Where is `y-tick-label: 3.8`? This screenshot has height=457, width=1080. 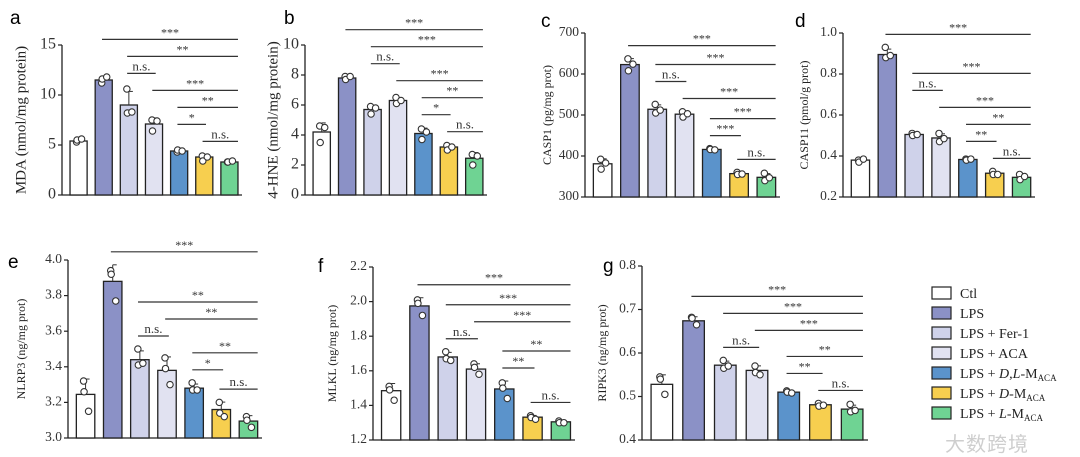
y-tick-label: 3.8 is located at coordinates (53, 294).